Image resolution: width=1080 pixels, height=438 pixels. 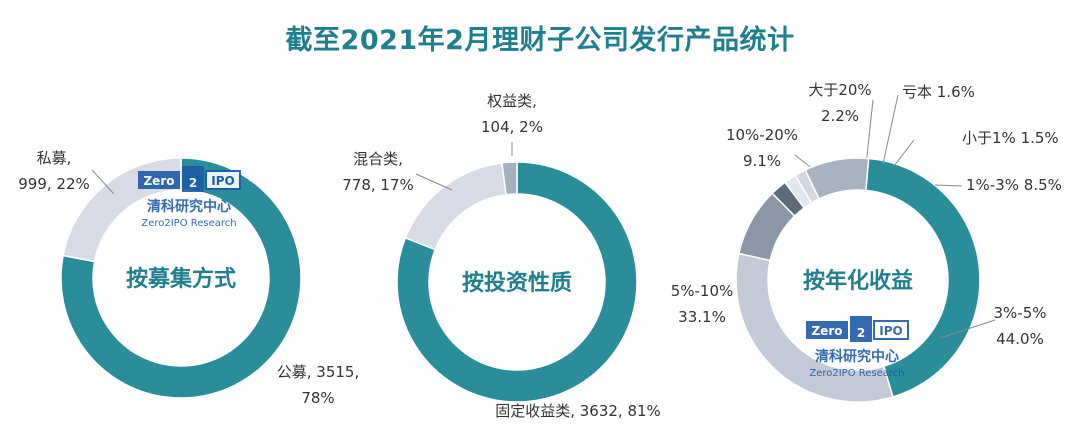 I want to click on data-label-2-2-1: 混合类,, so click(x=378, y=159).